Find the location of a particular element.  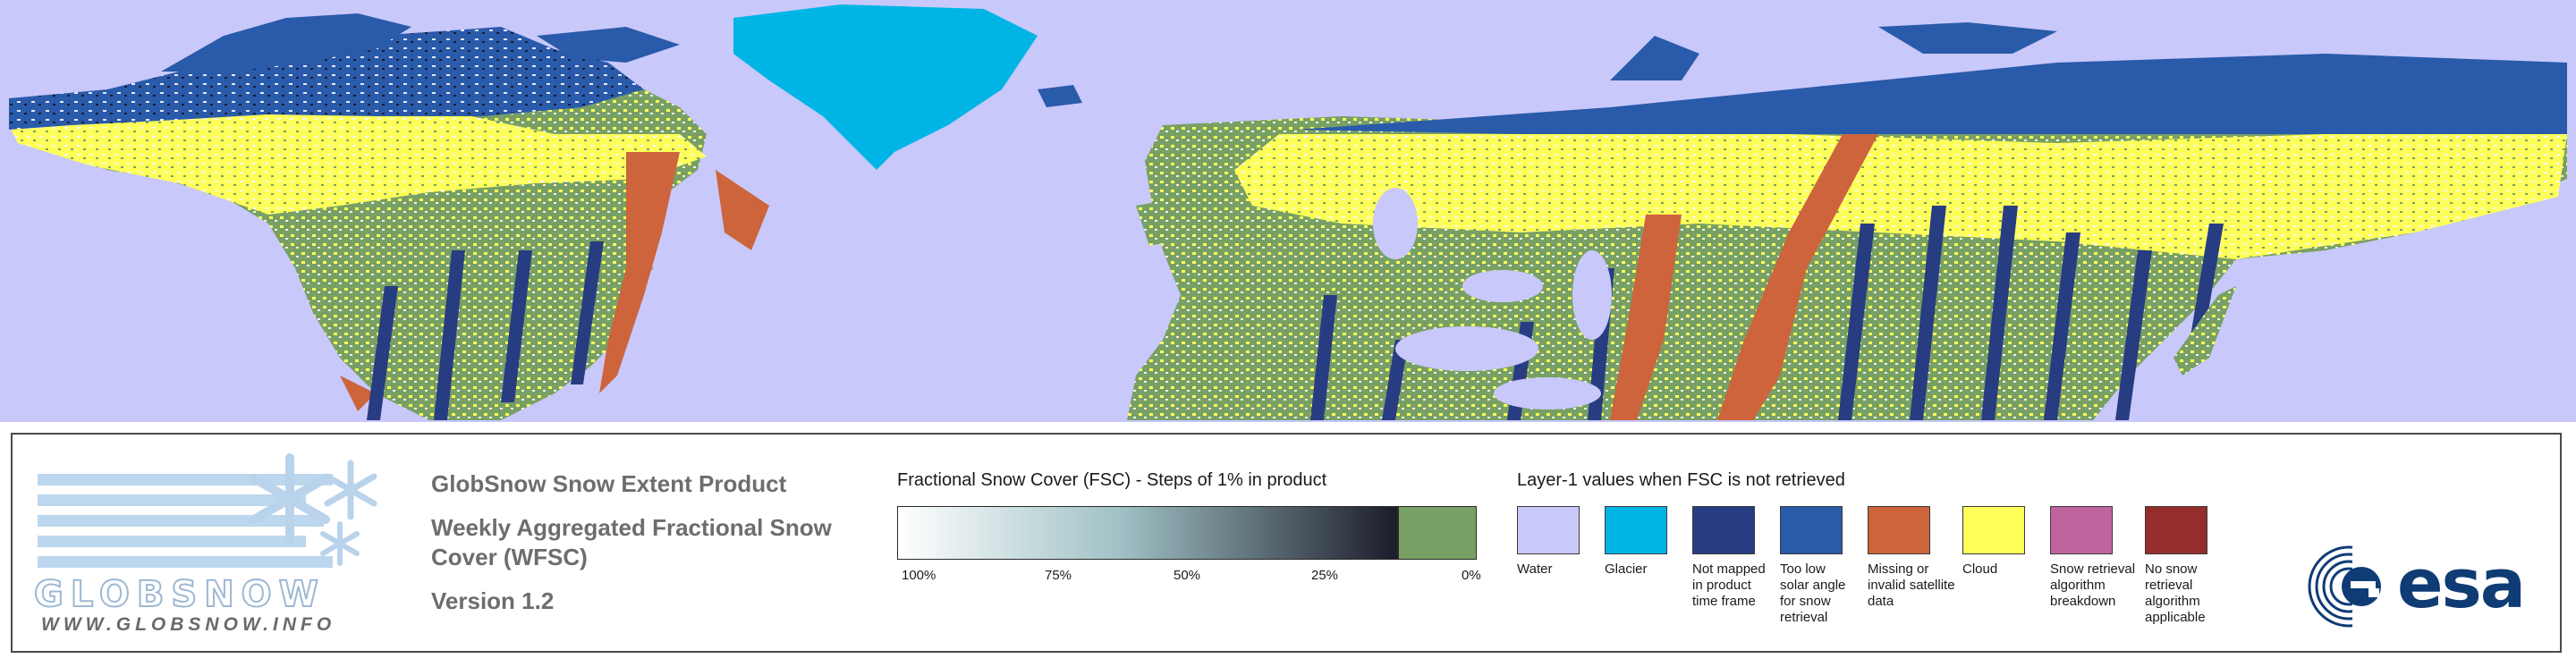

fsc-tick-25: 25% is located at coordinates (1325, 575).